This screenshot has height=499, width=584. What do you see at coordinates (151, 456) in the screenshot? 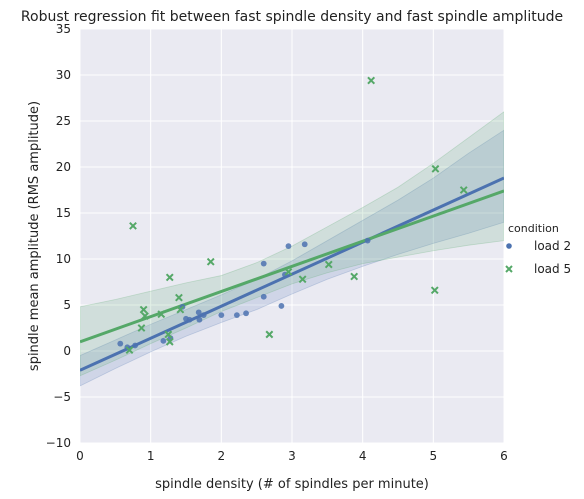
I see `x-tick-label: 1` at bounding box center [151, 456].